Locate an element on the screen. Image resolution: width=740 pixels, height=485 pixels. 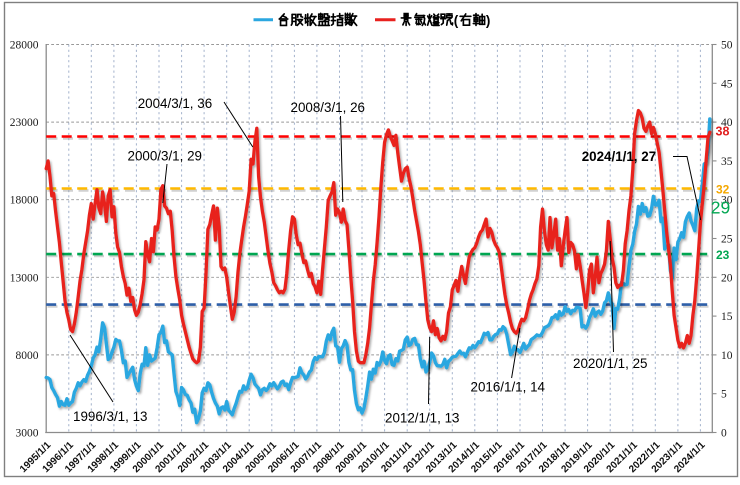
svg-text: 20 is located at coordinates (727, 278).